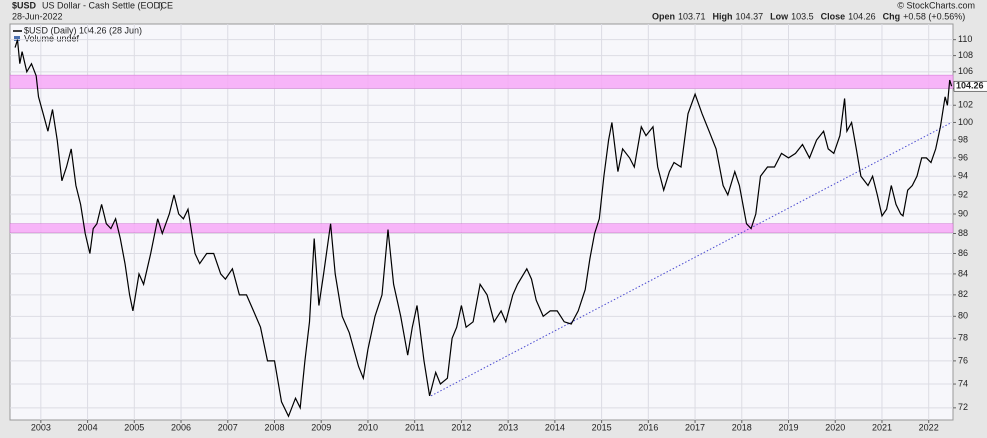 The width and height of the screenshot is (987, 438). Describe the element at coordinates (963, 294) in the screenshot. I see `y-tick-label: 82` at that location.